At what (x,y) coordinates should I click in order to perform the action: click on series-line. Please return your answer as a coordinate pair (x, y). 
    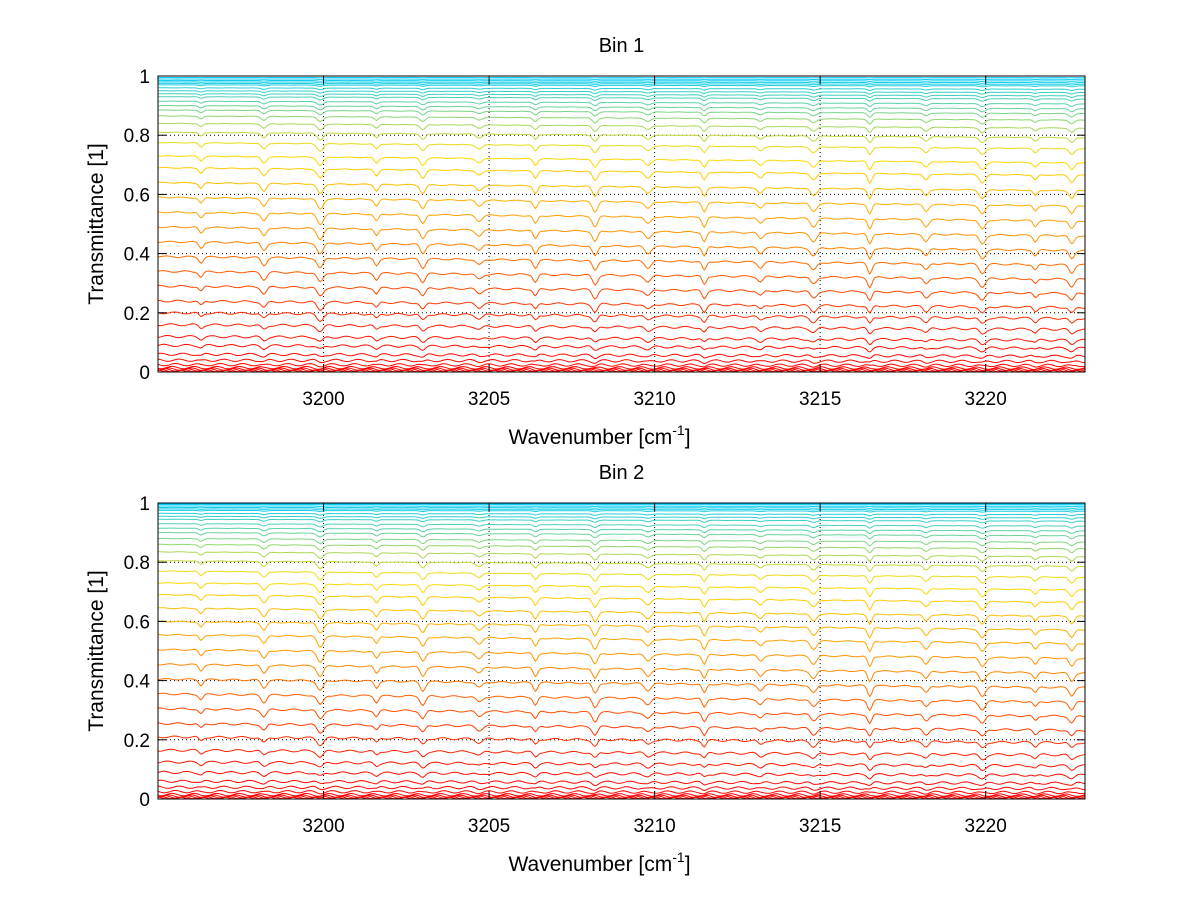
    Looking at the image, I should click on (621, 79).